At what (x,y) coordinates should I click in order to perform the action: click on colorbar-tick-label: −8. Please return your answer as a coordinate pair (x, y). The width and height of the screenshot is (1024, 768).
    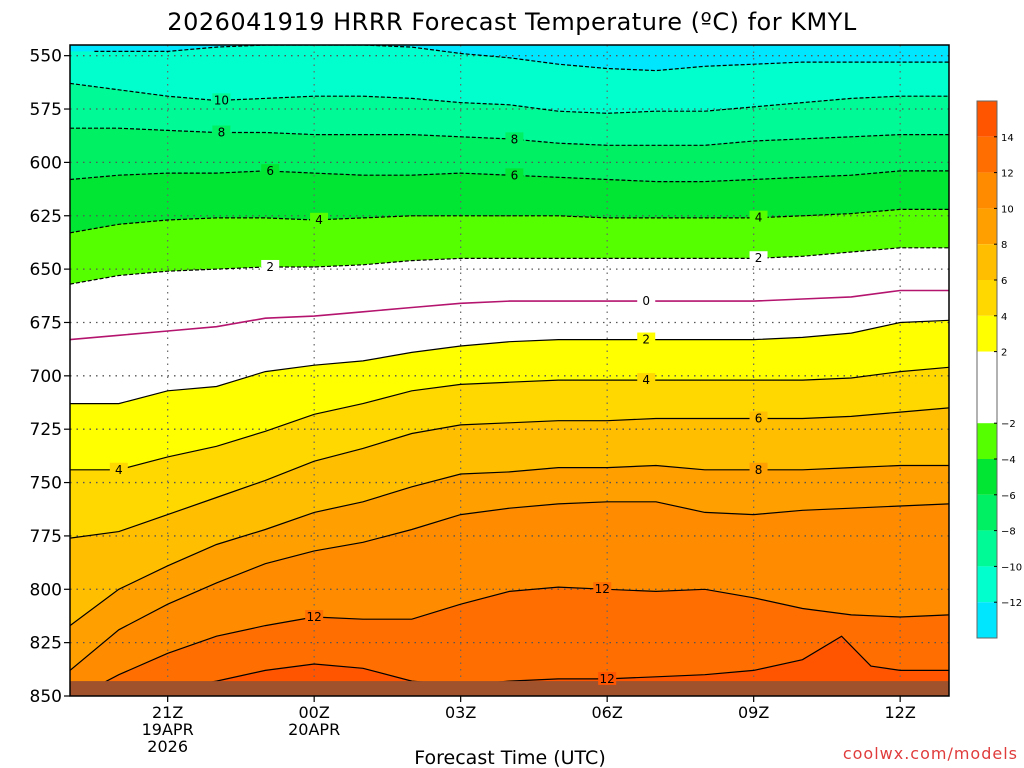
    Looking at the image, I should click on (1008, 532).